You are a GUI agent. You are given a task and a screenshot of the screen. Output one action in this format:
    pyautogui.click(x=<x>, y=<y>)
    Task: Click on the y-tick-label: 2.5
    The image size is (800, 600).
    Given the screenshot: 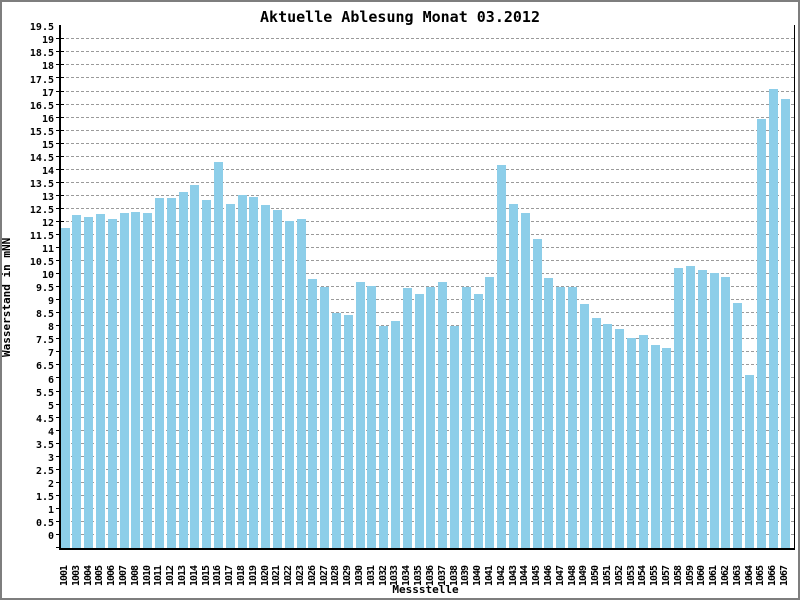 What is the action you would take?
    pyautogui.click(x=44, y=471)
    